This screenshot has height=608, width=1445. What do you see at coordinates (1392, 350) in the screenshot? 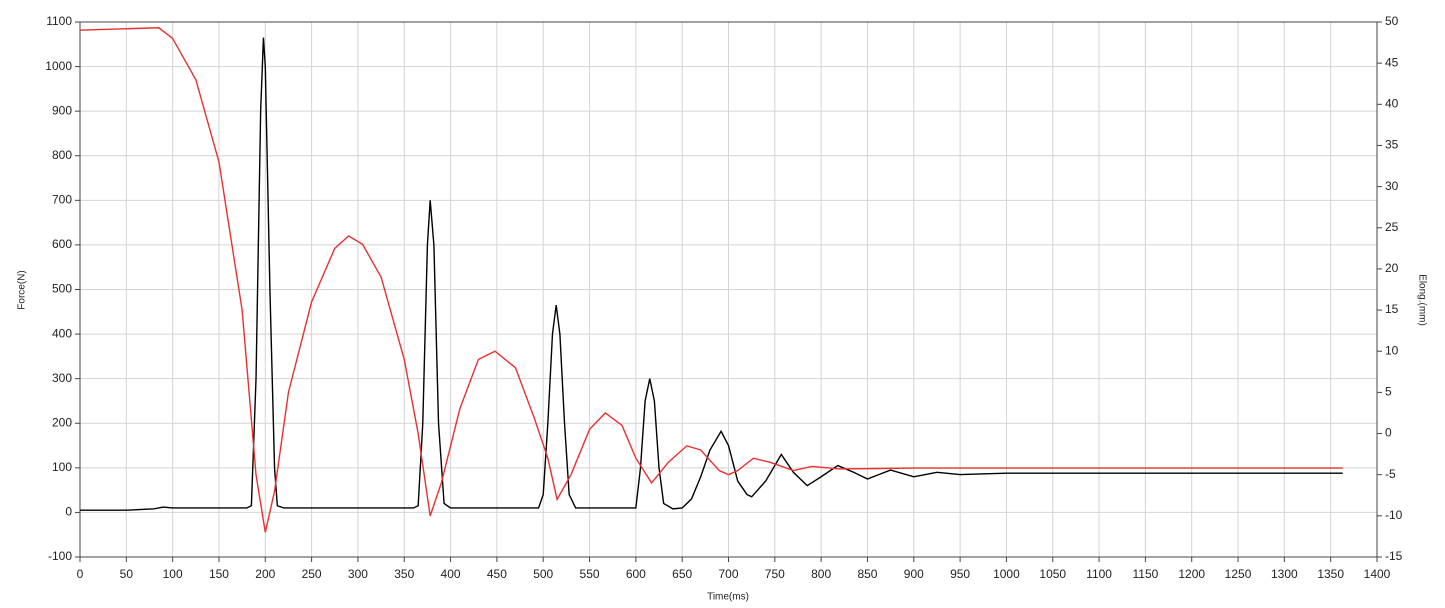
I see `y2-tick-label: 10` at bounding box center [1392, 350].